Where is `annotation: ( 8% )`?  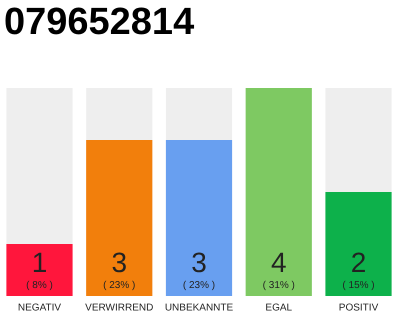
annotation: ( 8% ) is located at coordinates (39, 285).